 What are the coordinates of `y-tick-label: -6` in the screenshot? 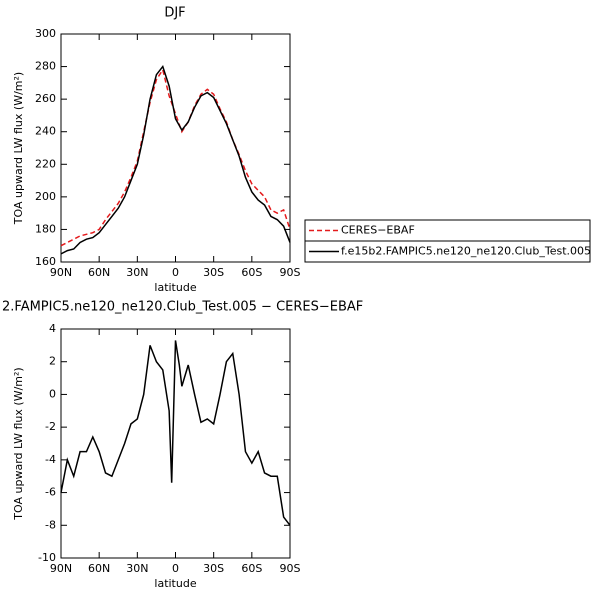 It's located at (50, 492).